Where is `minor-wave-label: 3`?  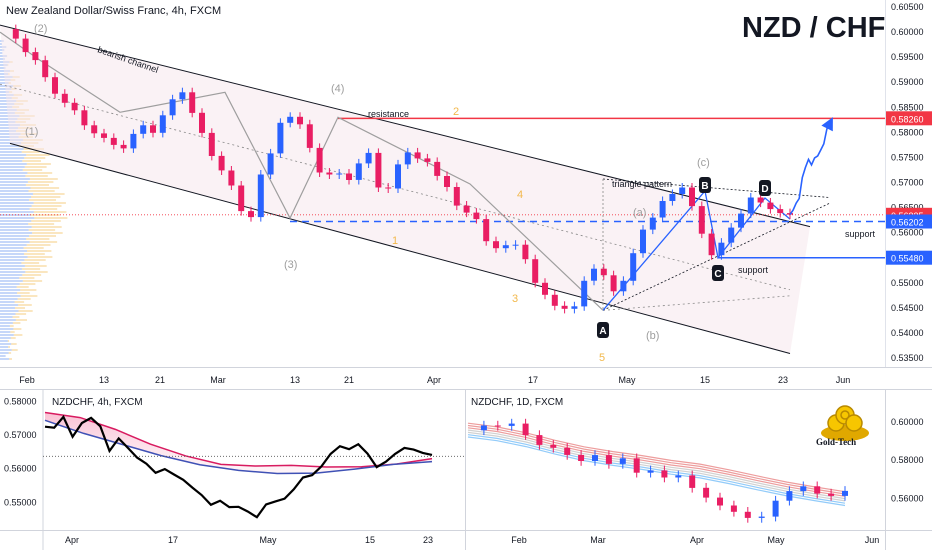 minor-wave-label: 3 is located at coordinates (515, 299).